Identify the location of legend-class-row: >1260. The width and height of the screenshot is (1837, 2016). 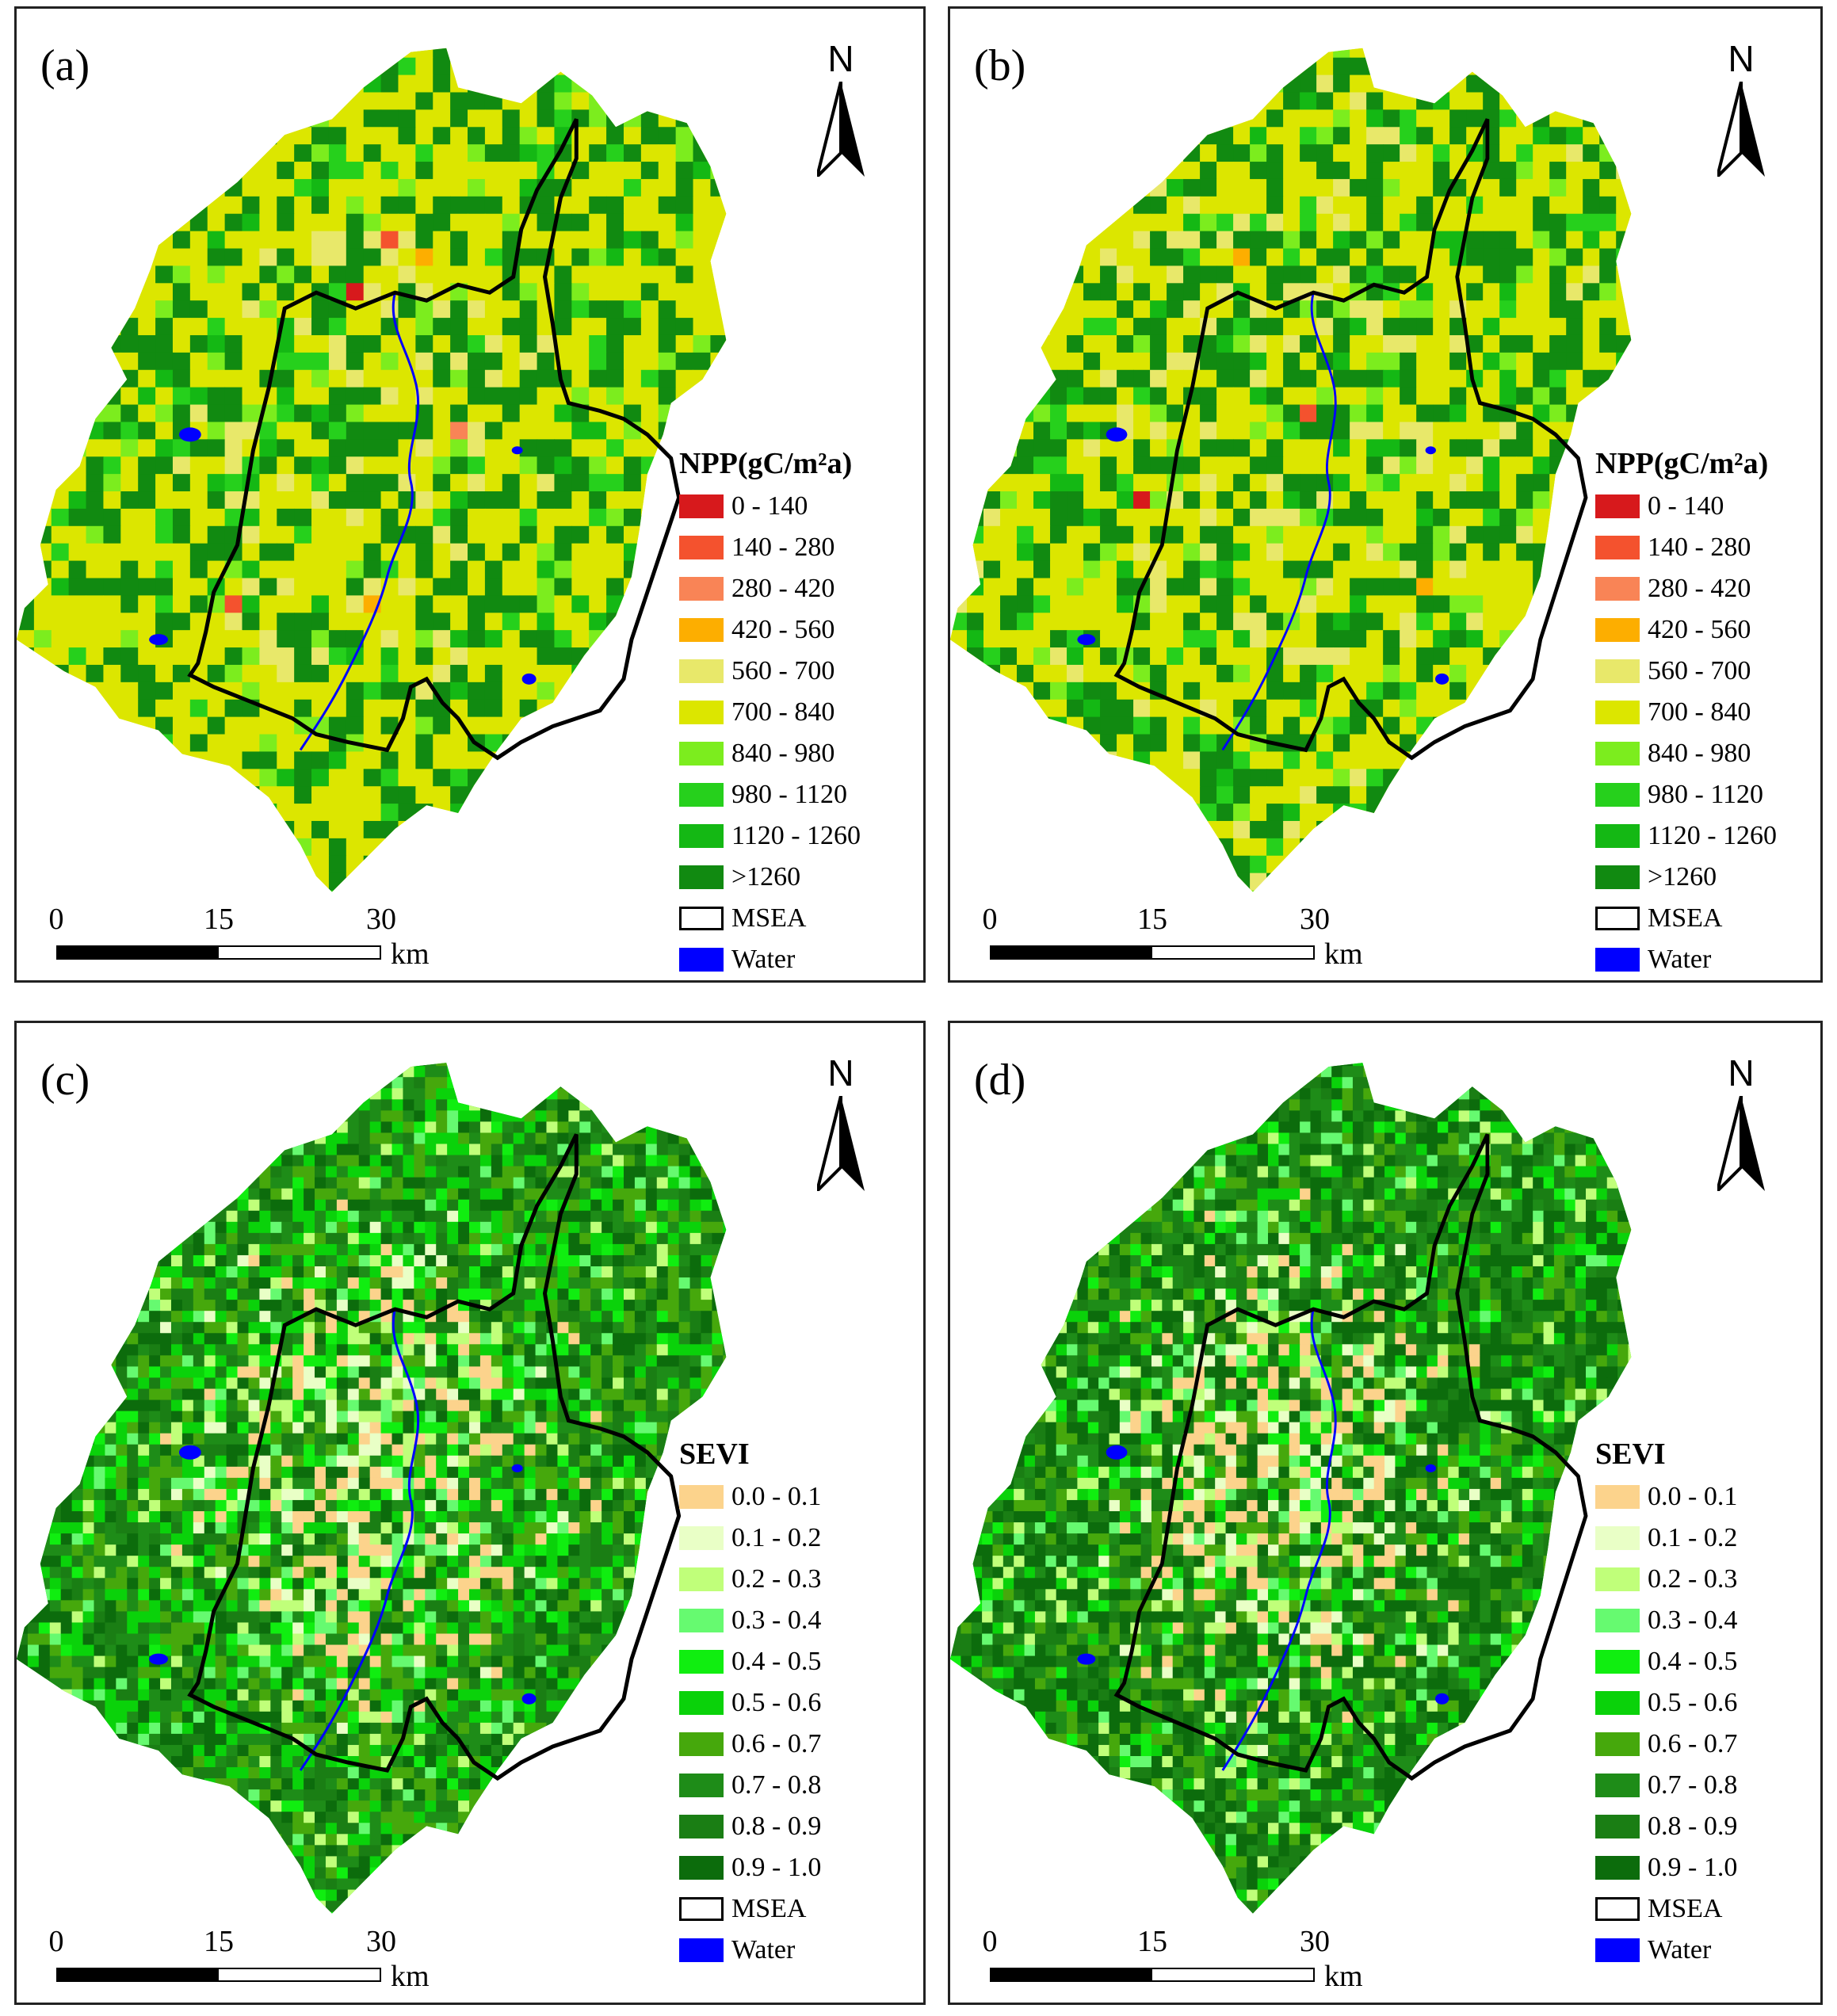
(1686, 877).